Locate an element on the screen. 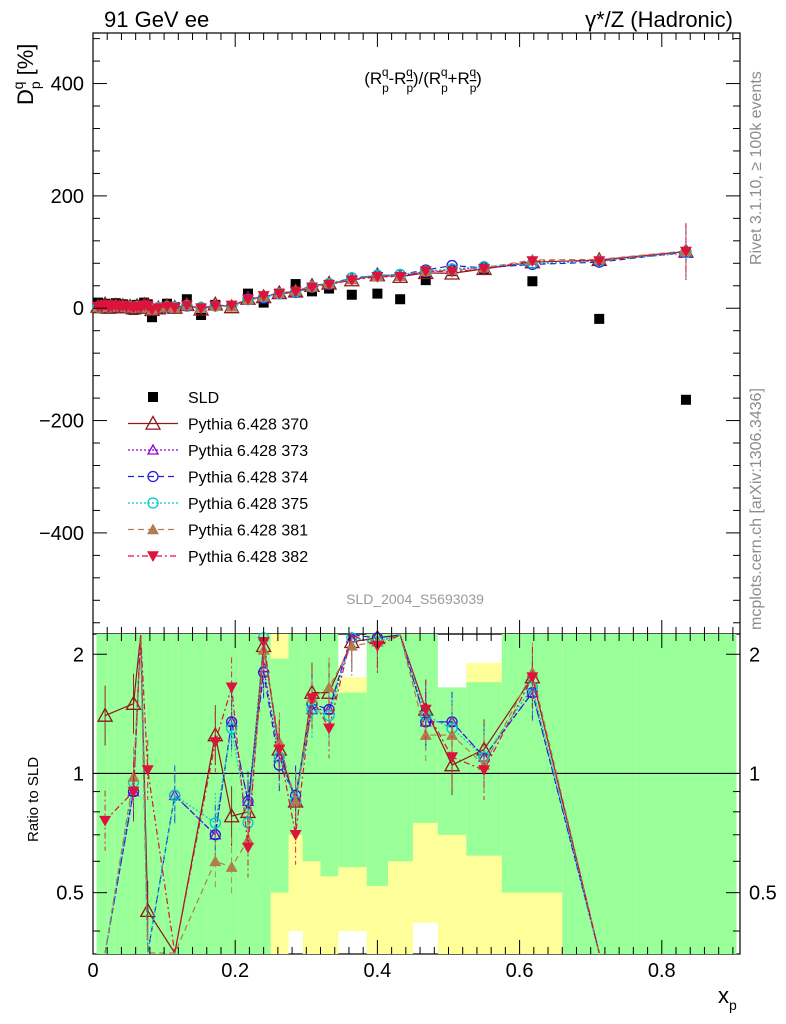  right-title: γ*/Z (Hadronic) is located at coordinates (659, 19).